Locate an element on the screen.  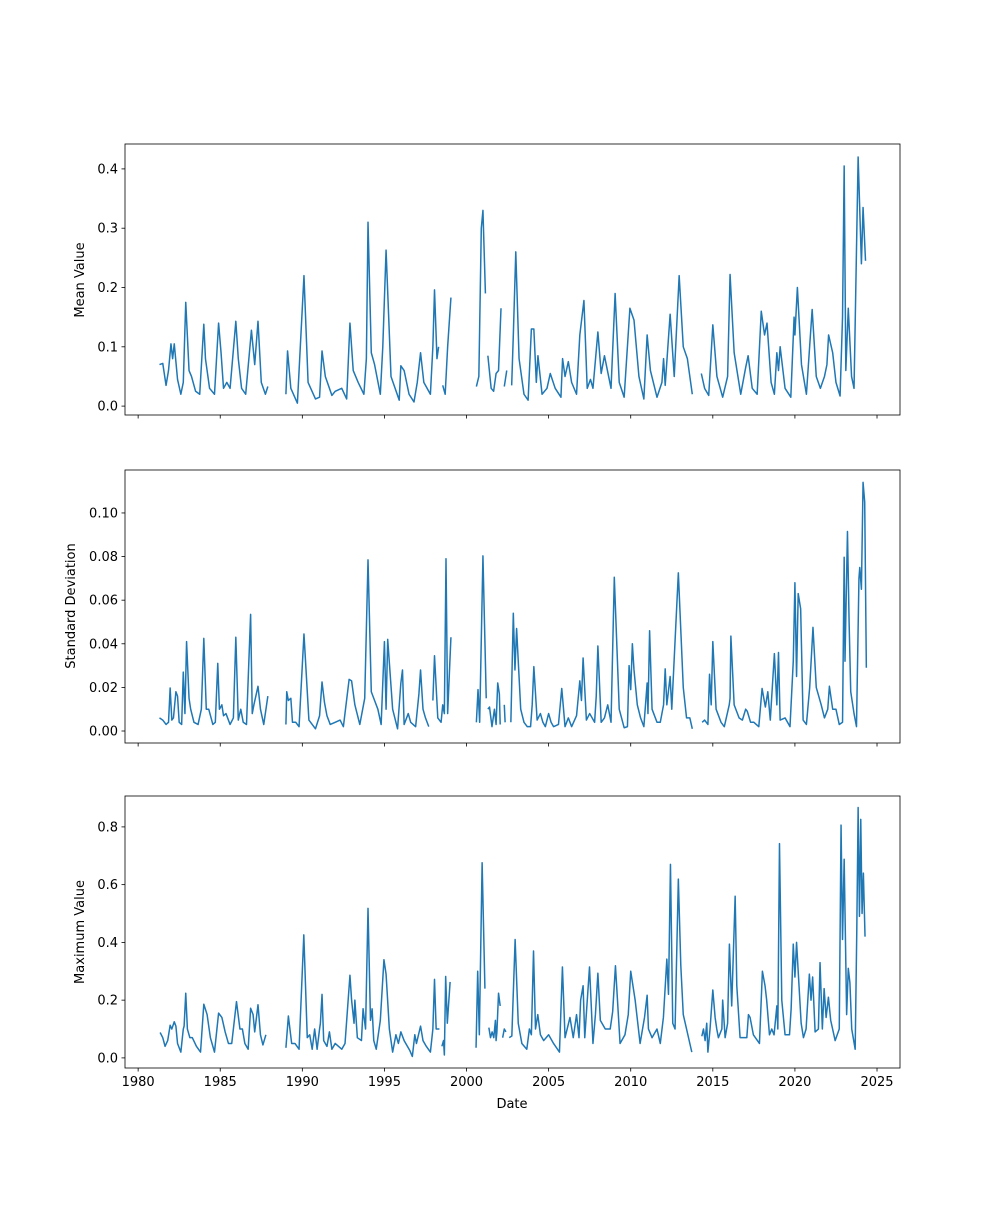
x-axis-label: Date is located at coordinates (511, 1104).